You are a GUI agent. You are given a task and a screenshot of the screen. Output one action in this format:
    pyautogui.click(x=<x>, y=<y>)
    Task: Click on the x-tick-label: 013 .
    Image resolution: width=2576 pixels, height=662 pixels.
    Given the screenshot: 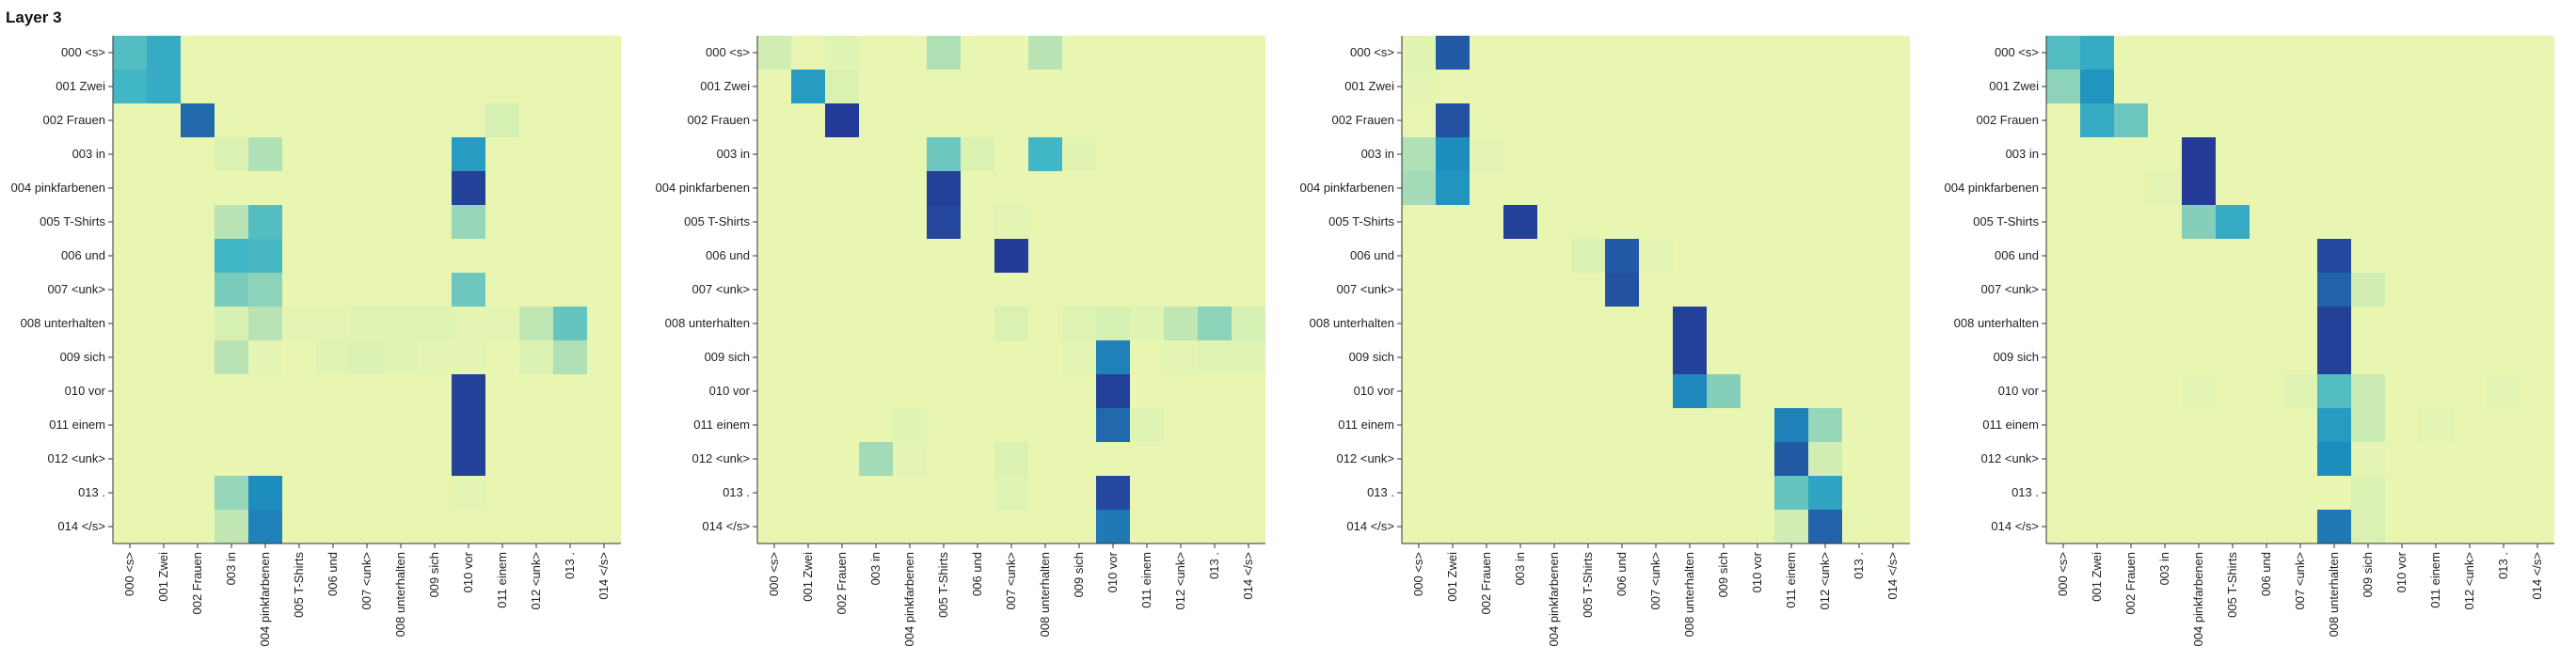 What is the action you would take?
    pyautogui.click(x=1214, y=565)
    